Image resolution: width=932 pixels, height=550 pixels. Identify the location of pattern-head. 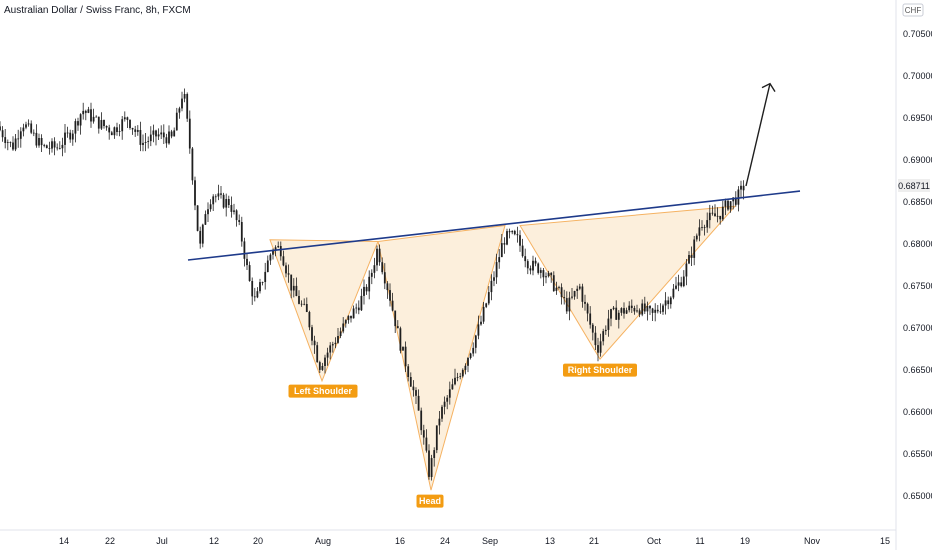
(441, 357).